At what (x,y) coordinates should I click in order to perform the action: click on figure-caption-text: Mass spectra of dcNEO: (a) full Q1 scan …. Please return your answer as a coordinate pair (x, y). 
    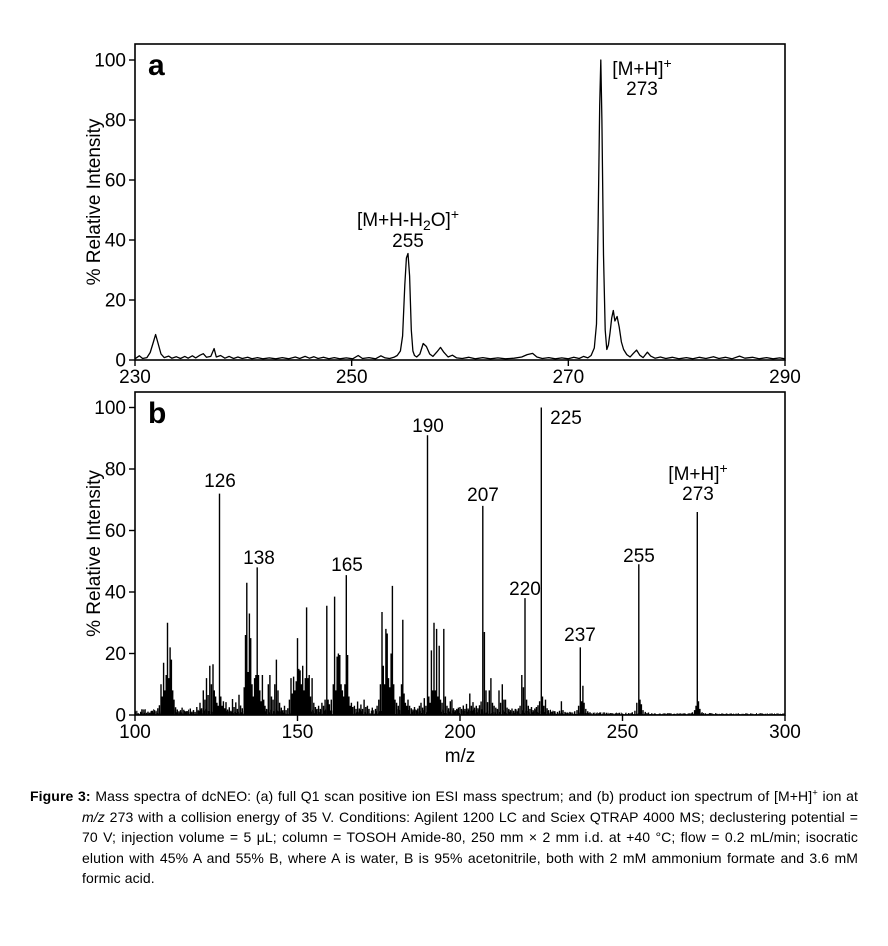
    Looking at the image, I should click on (470, 837).